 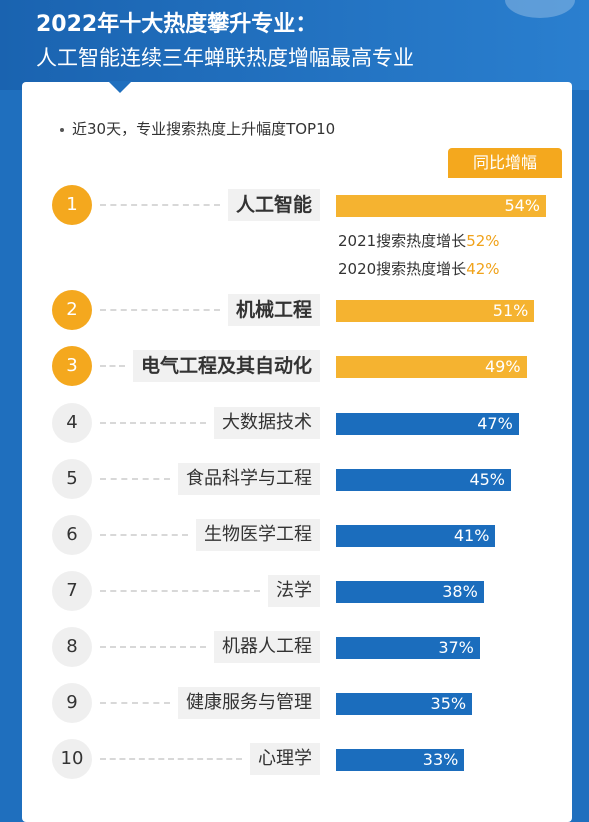 I want to click on chart-row: 8 机器人工程 37%, so click(x=294, y=647).